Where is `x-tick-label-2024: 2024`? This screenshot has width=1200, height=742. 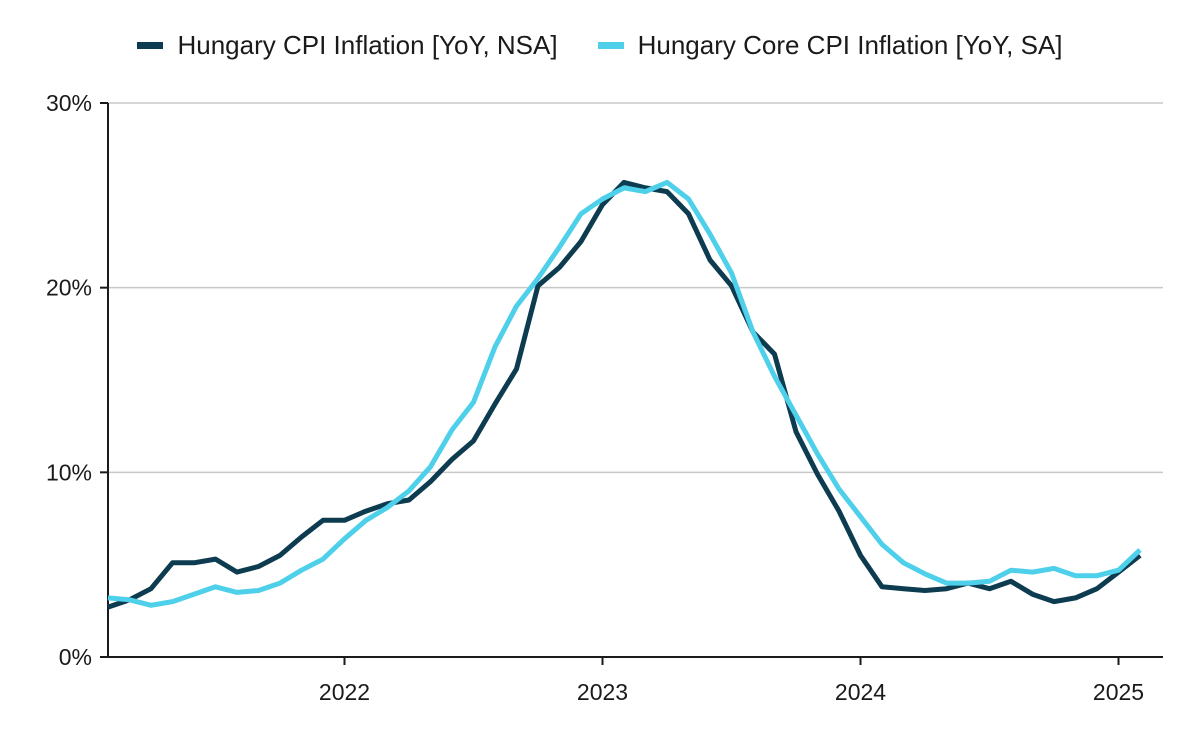 x-tick-label-2024: 2024 is located at coordinates (860, 692).